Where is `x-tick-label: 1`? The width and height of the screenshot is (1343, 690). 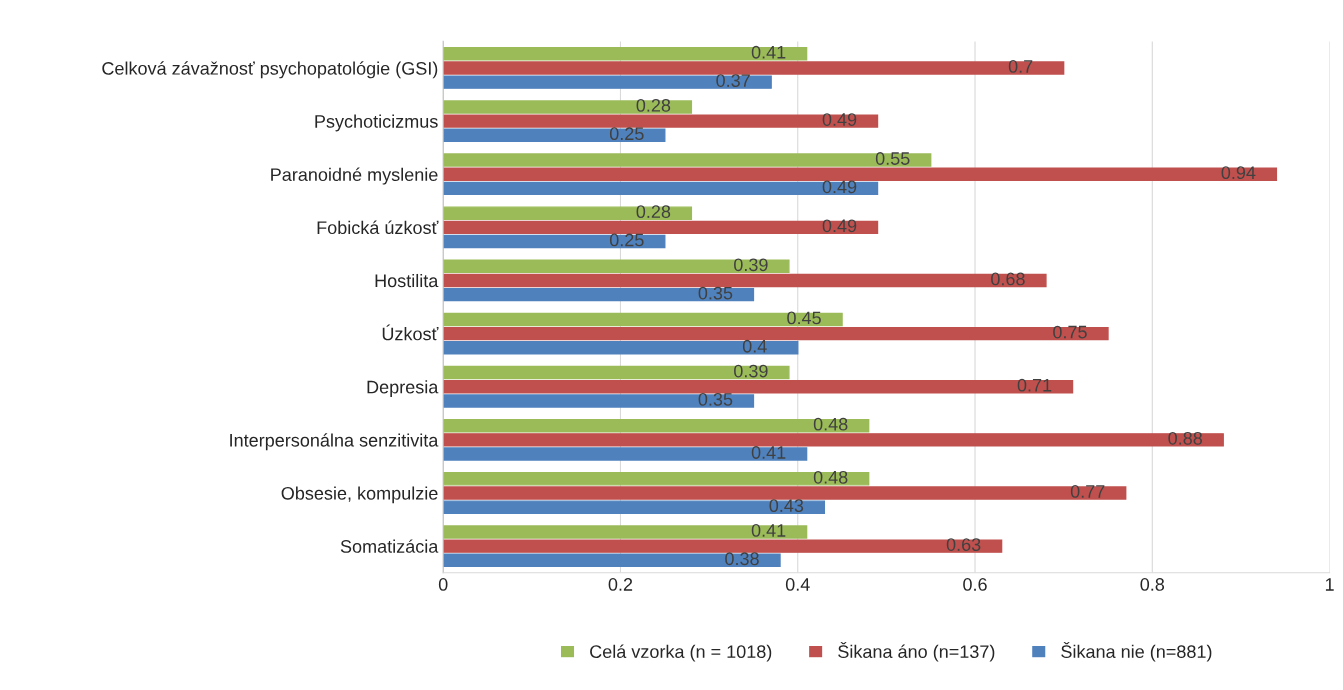
x-tick-label: 1 is located at coordinates (1329, 584).